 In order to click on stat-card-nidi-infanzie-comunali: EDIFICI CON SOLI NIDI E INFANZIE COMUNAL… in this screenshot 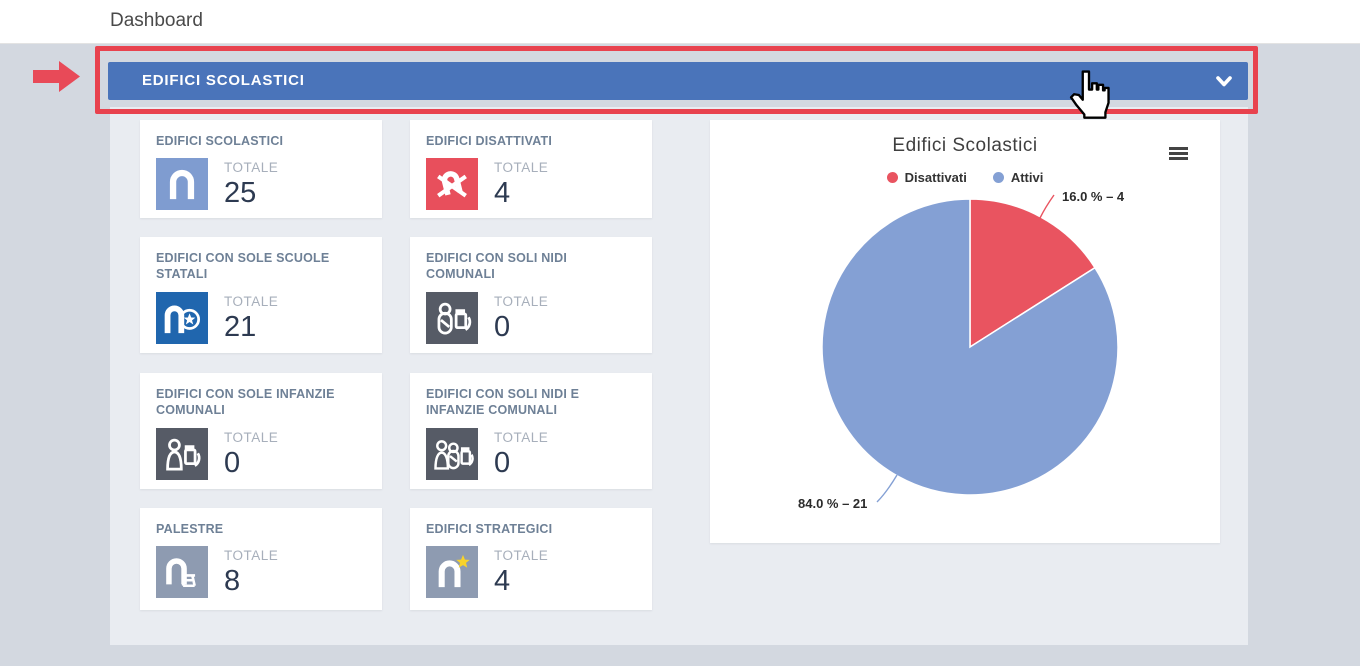, I will do `click(531, 431)`.